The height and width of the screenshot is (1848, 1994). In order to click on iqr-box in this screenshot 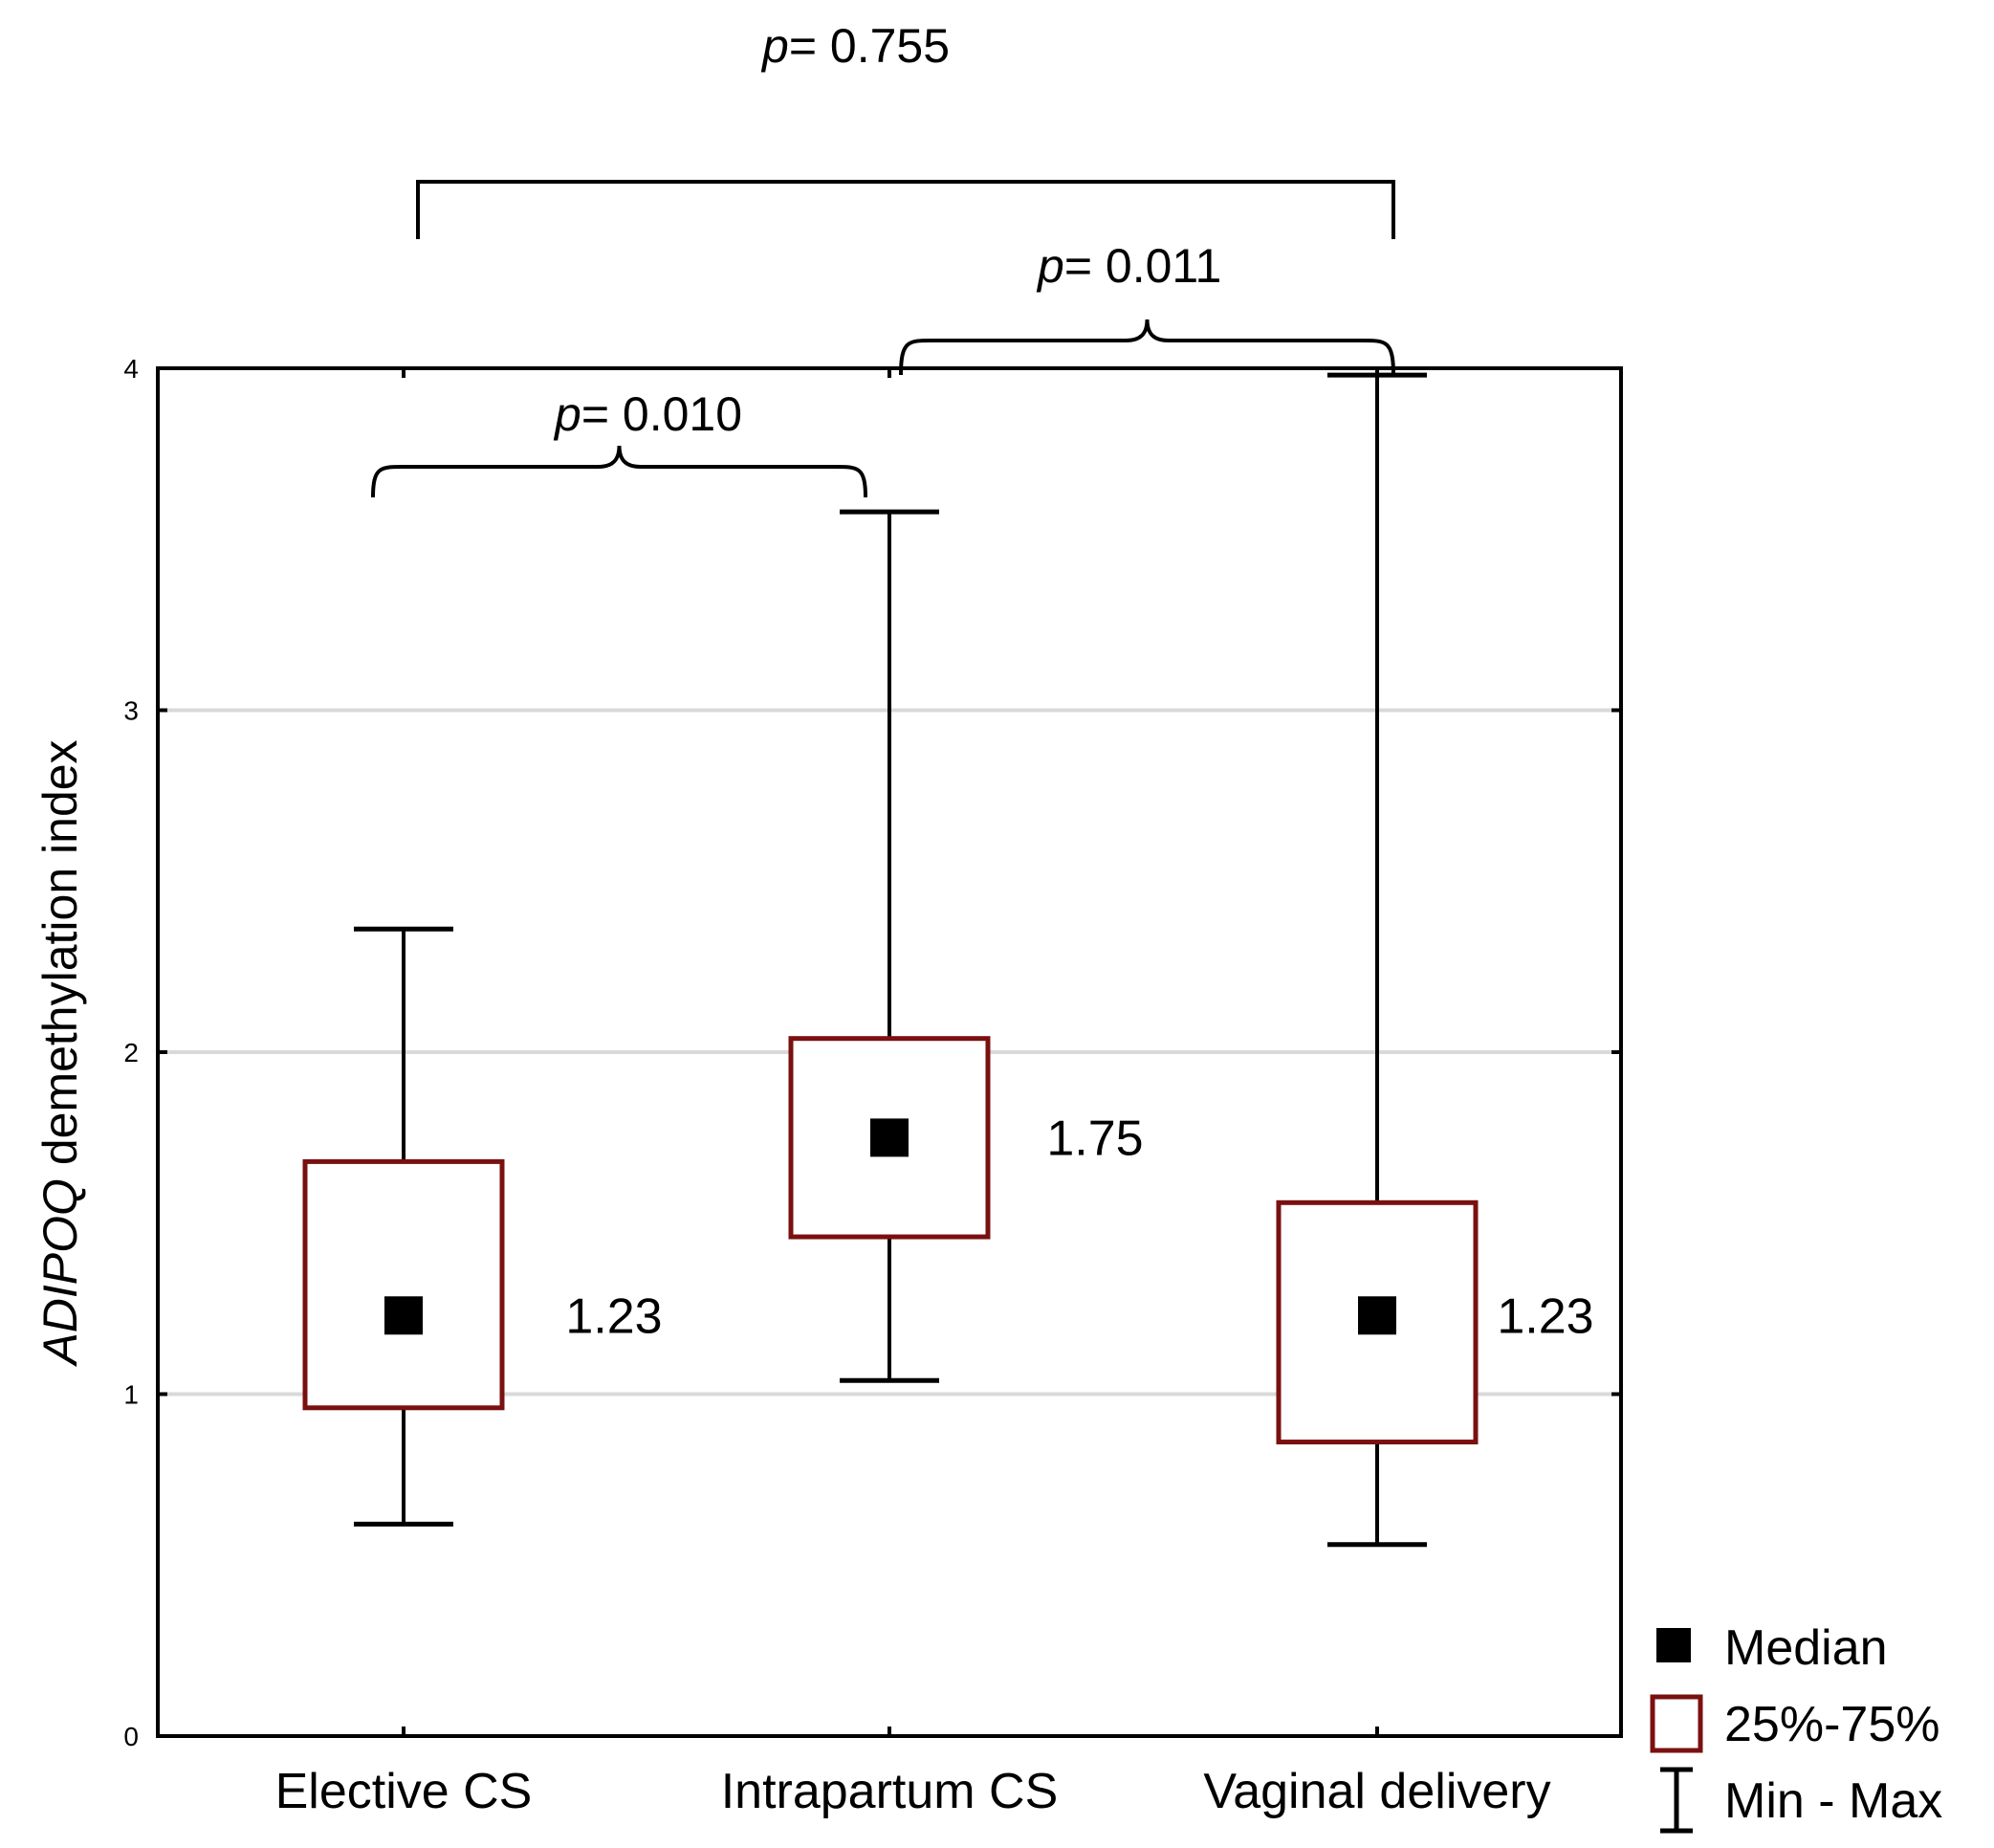, I will do `click(403, 1284)`.